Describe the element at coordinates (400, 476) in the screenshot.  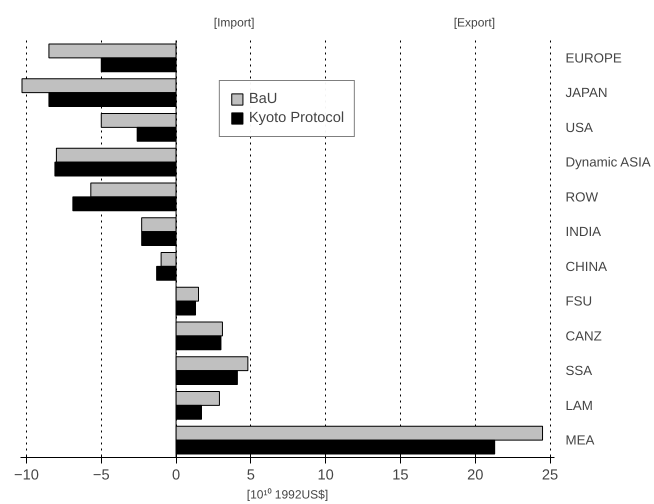
I see `x-tick-label: 15` at that location.